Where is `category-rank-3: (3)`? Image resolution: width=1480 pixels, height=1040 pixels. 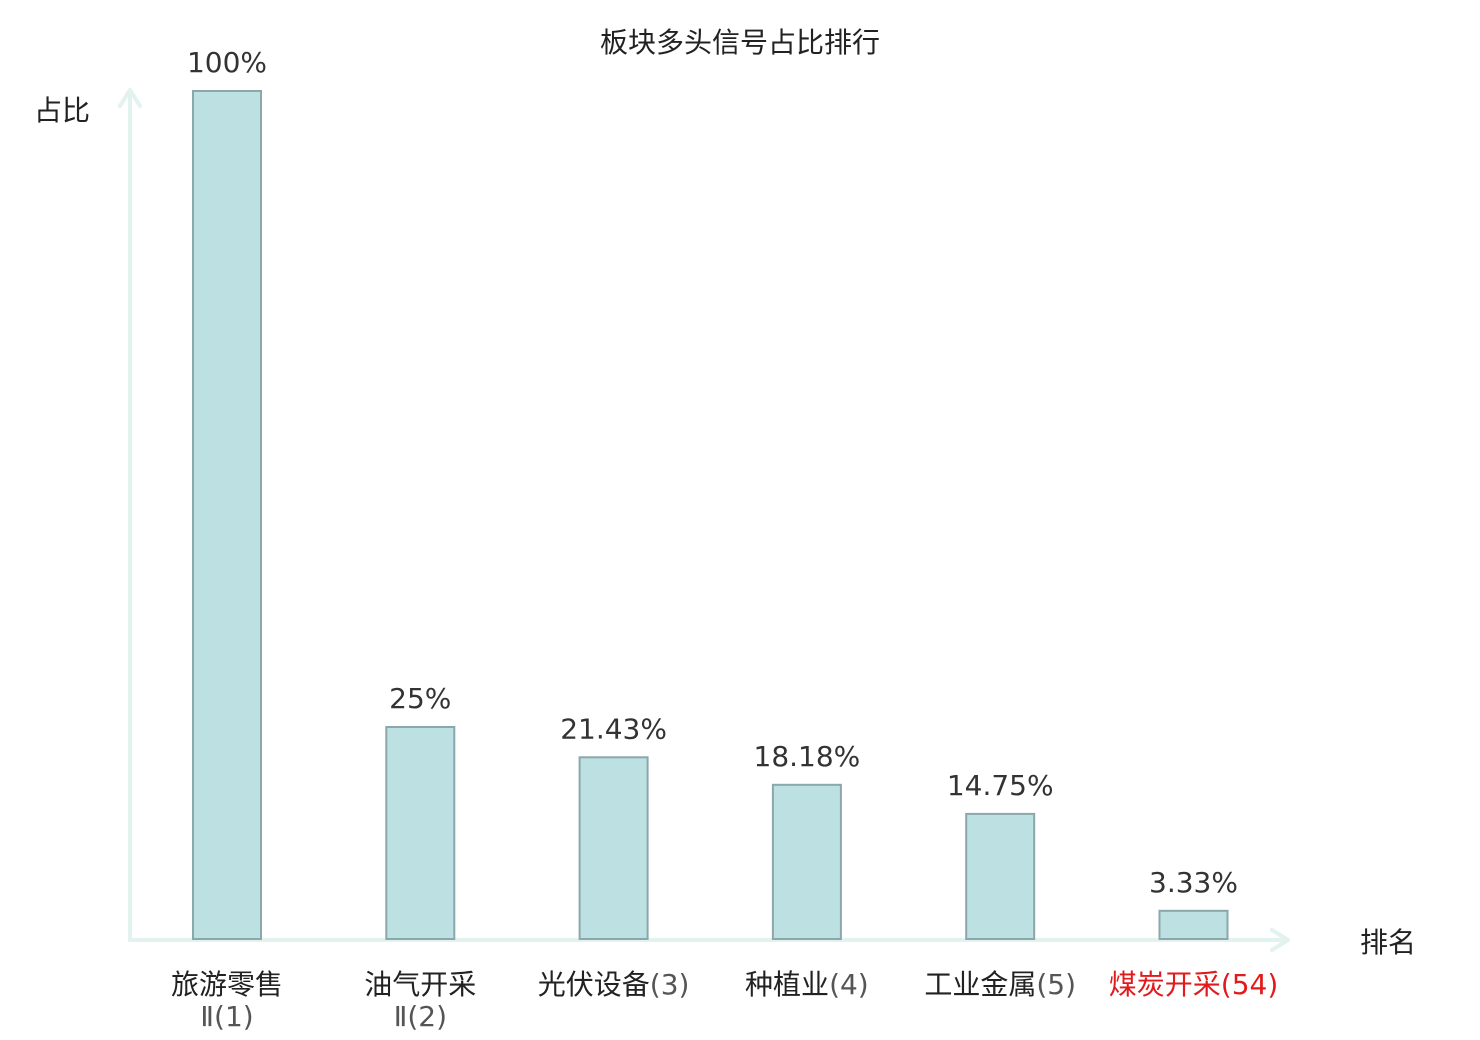 category-rank-3: (3) is located at coordinates (670, 984).